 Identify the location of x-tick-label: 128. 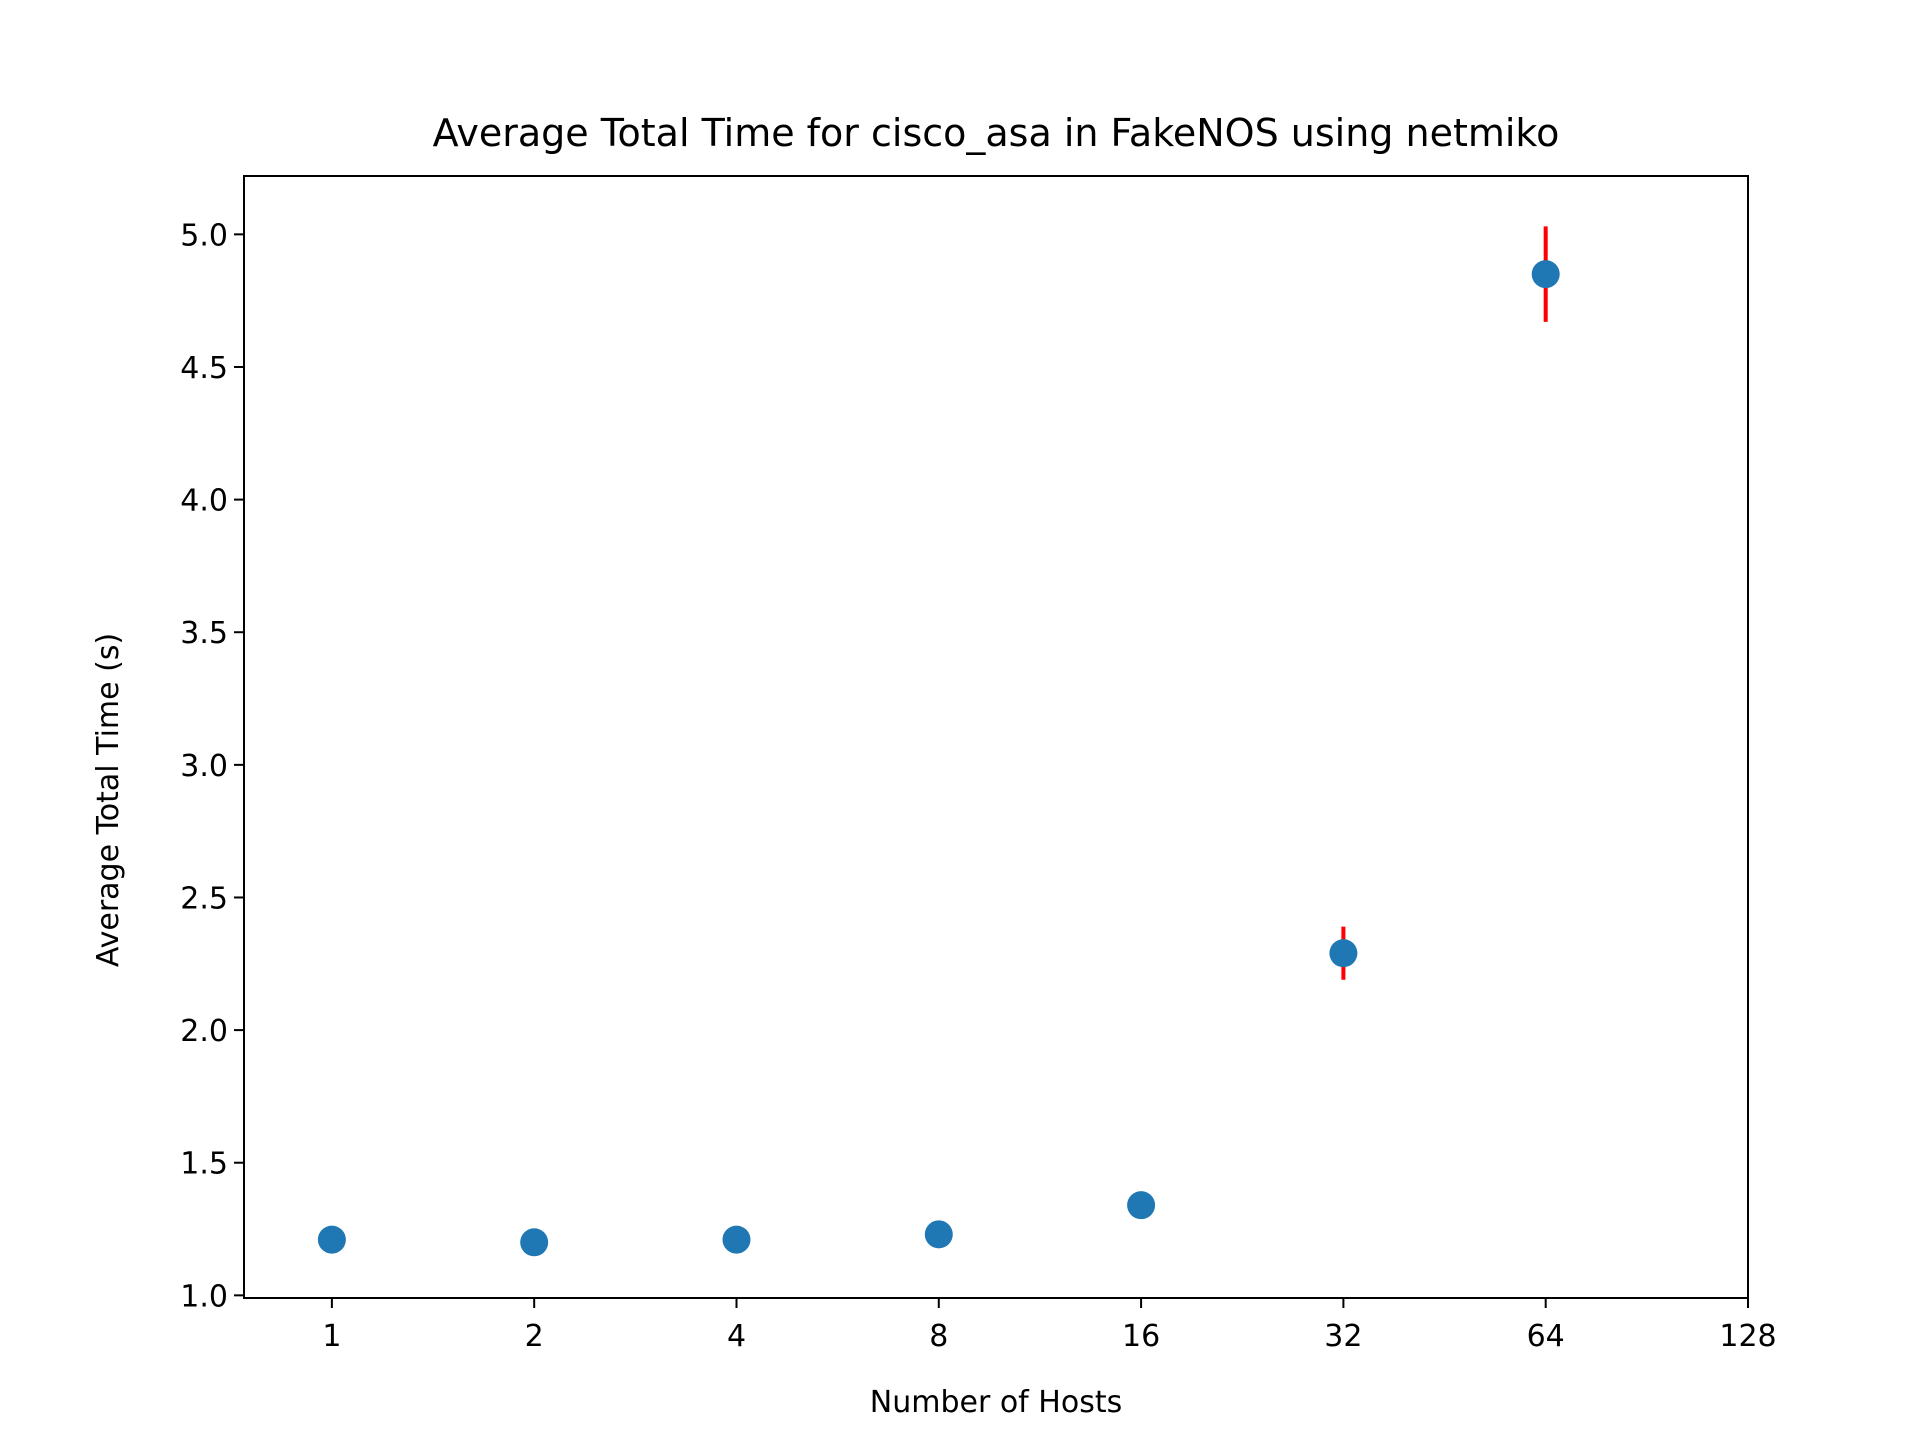
(1747, 1336).